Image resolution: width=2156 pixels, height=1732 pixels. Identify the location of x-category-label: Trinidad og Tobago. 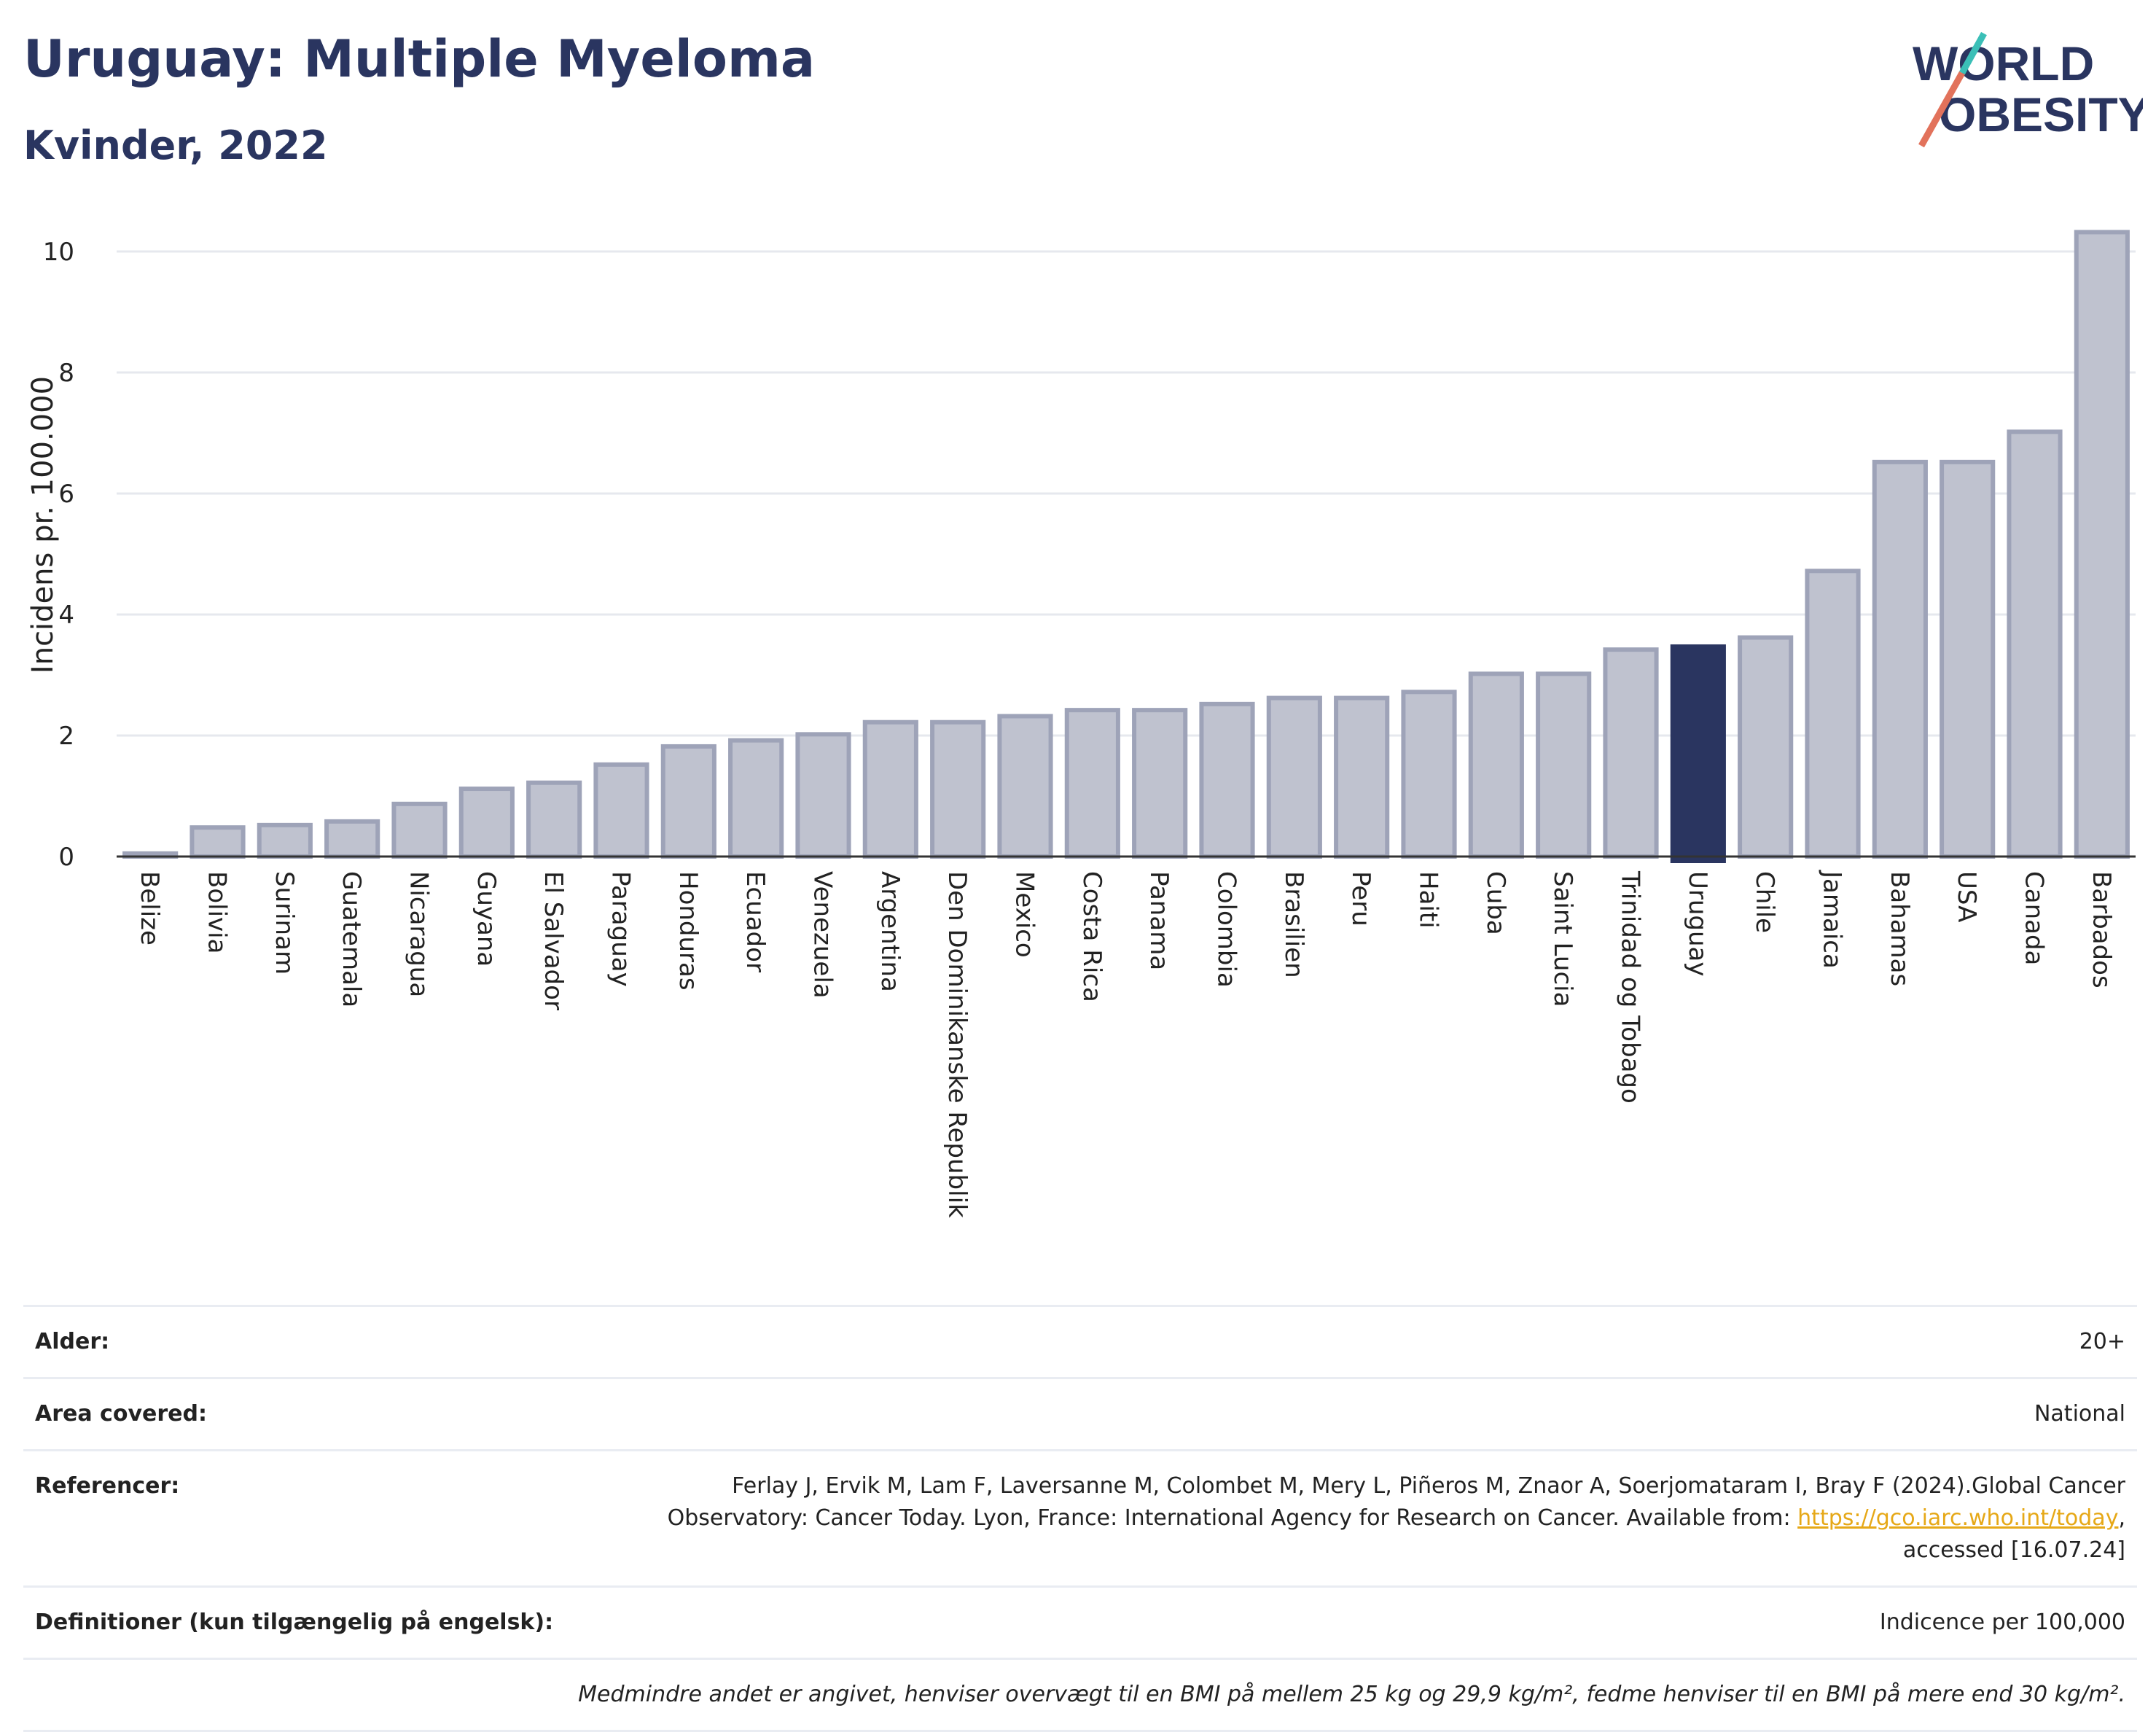
(1630, 987).